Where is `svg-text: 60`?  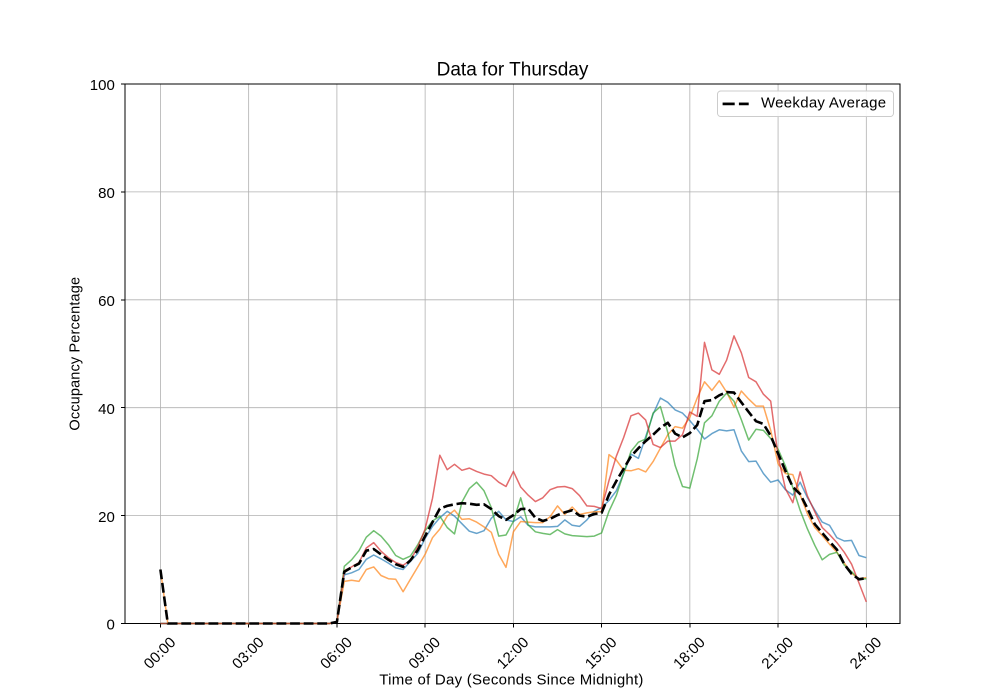
svg-text: 60 is located at coordinates (106, 301).